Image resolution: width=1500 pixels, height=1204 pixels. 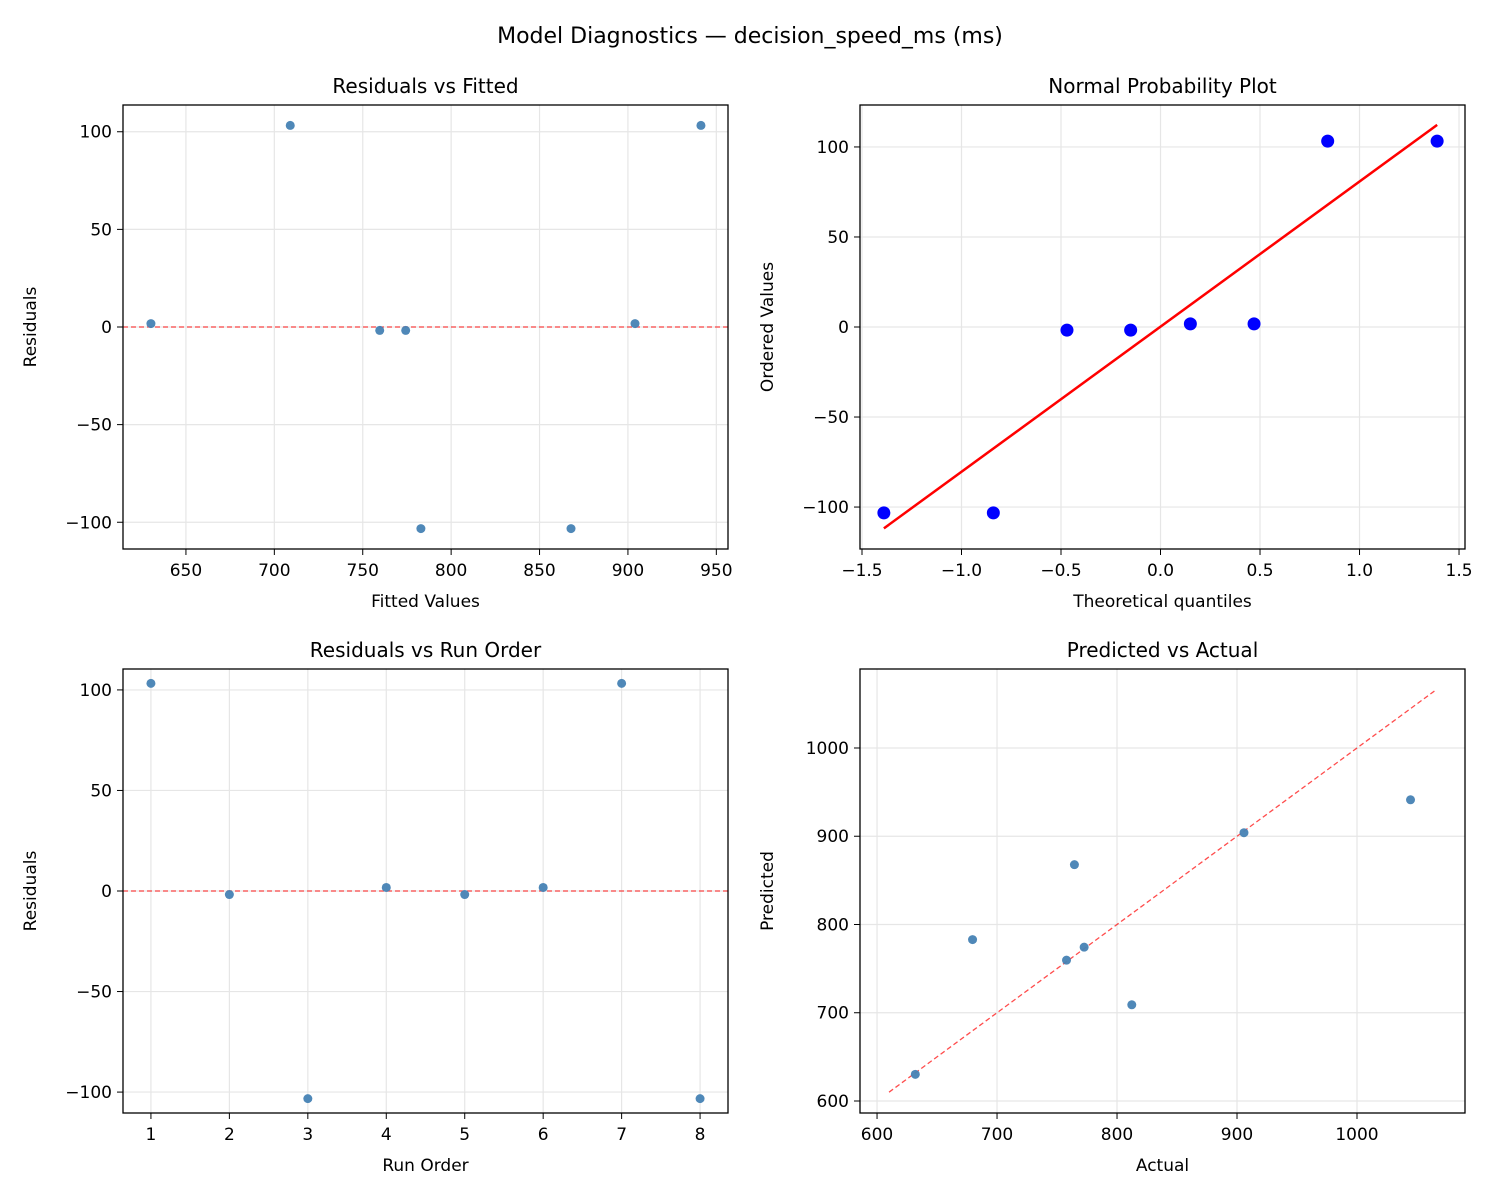 I want to click on x-tick-label: 0.5, so click(x=1259, y=571).